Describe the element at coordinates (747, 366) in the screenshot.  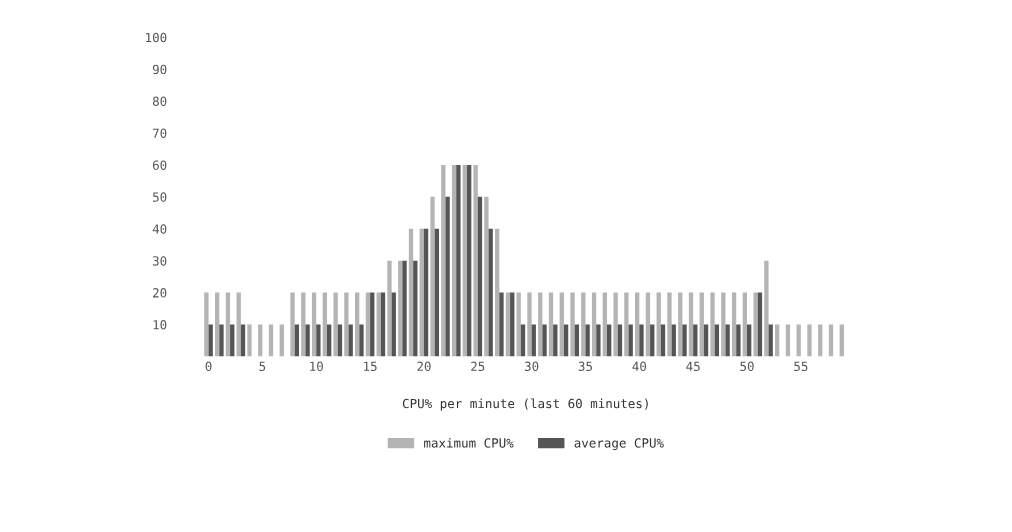
I see `x-tick-label: 50` at that location.